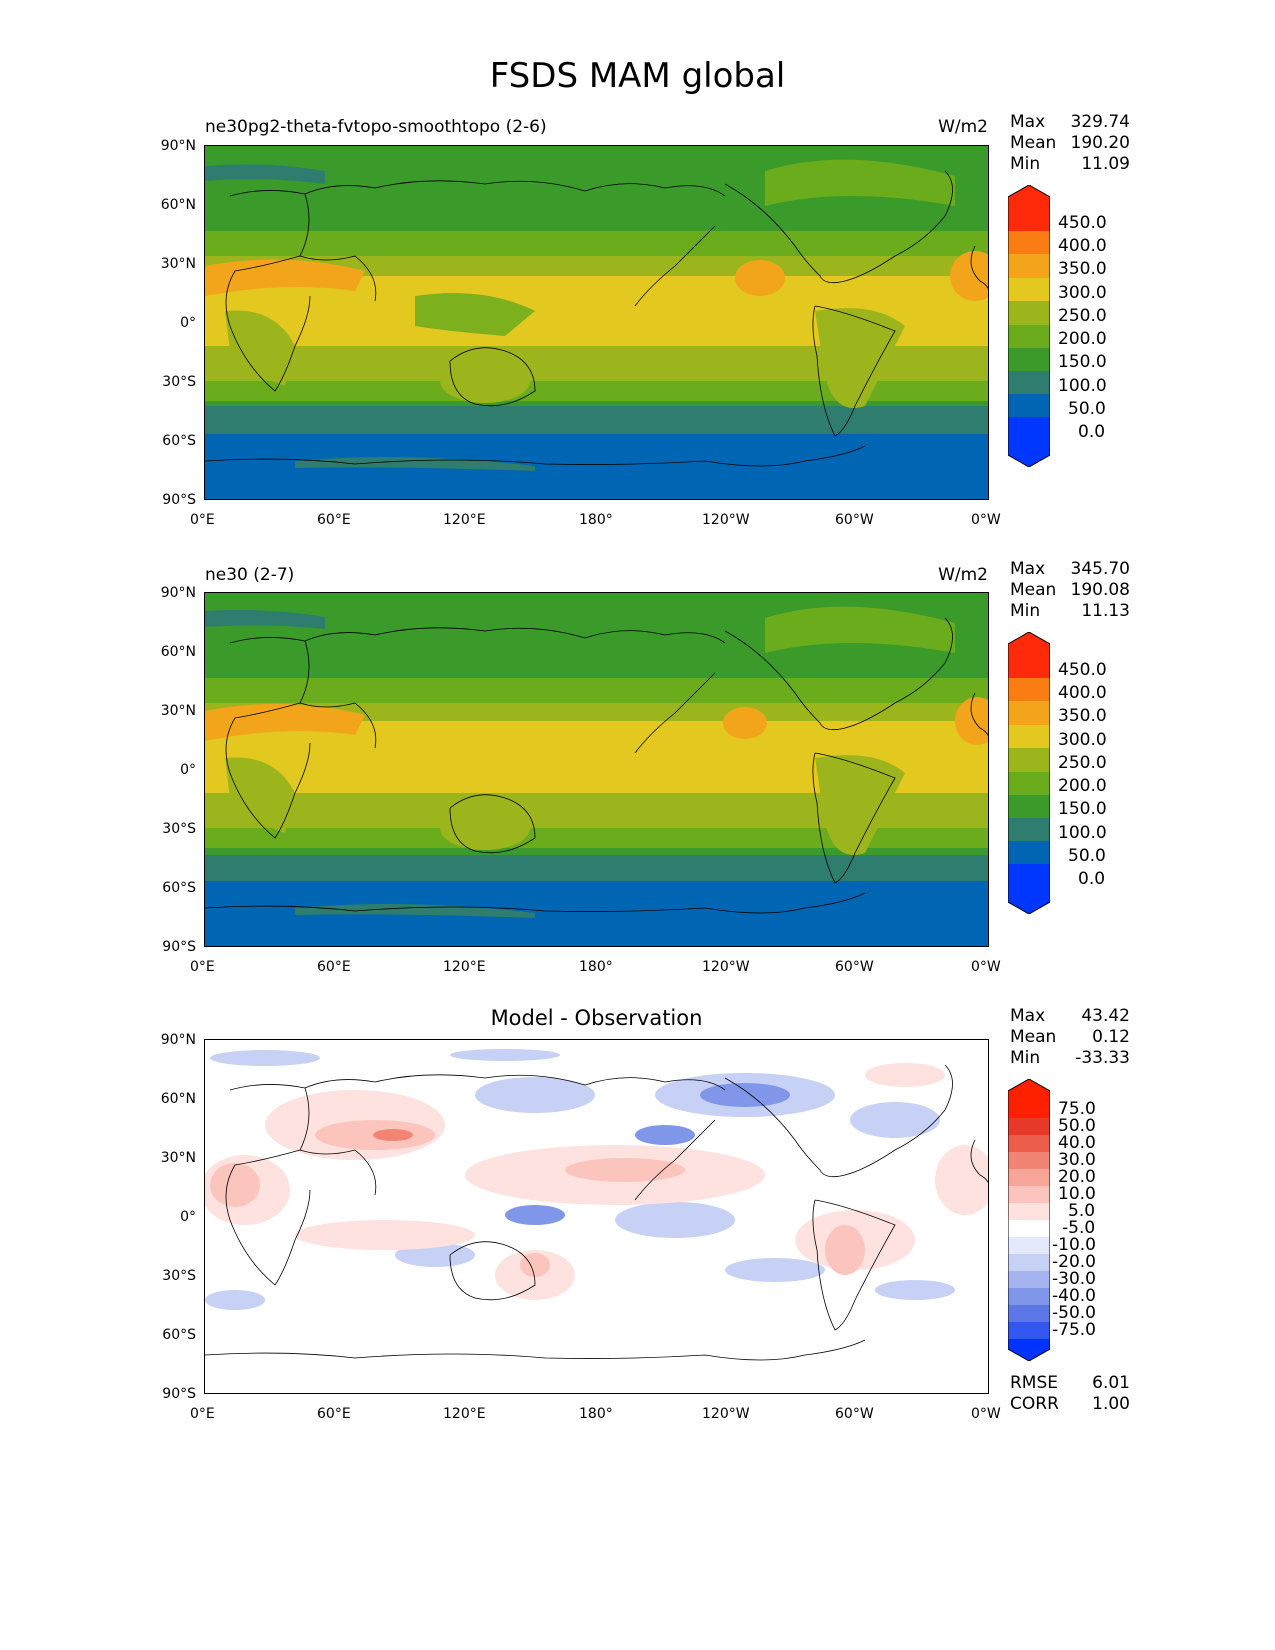 Image resolution: width=1275 pixels, height=1650 pixels. What do you see at coordinates (334, 1414) in the screenshot?
I see `p3-xtick-60e: 60°E` at bounding box center [334, 1414].